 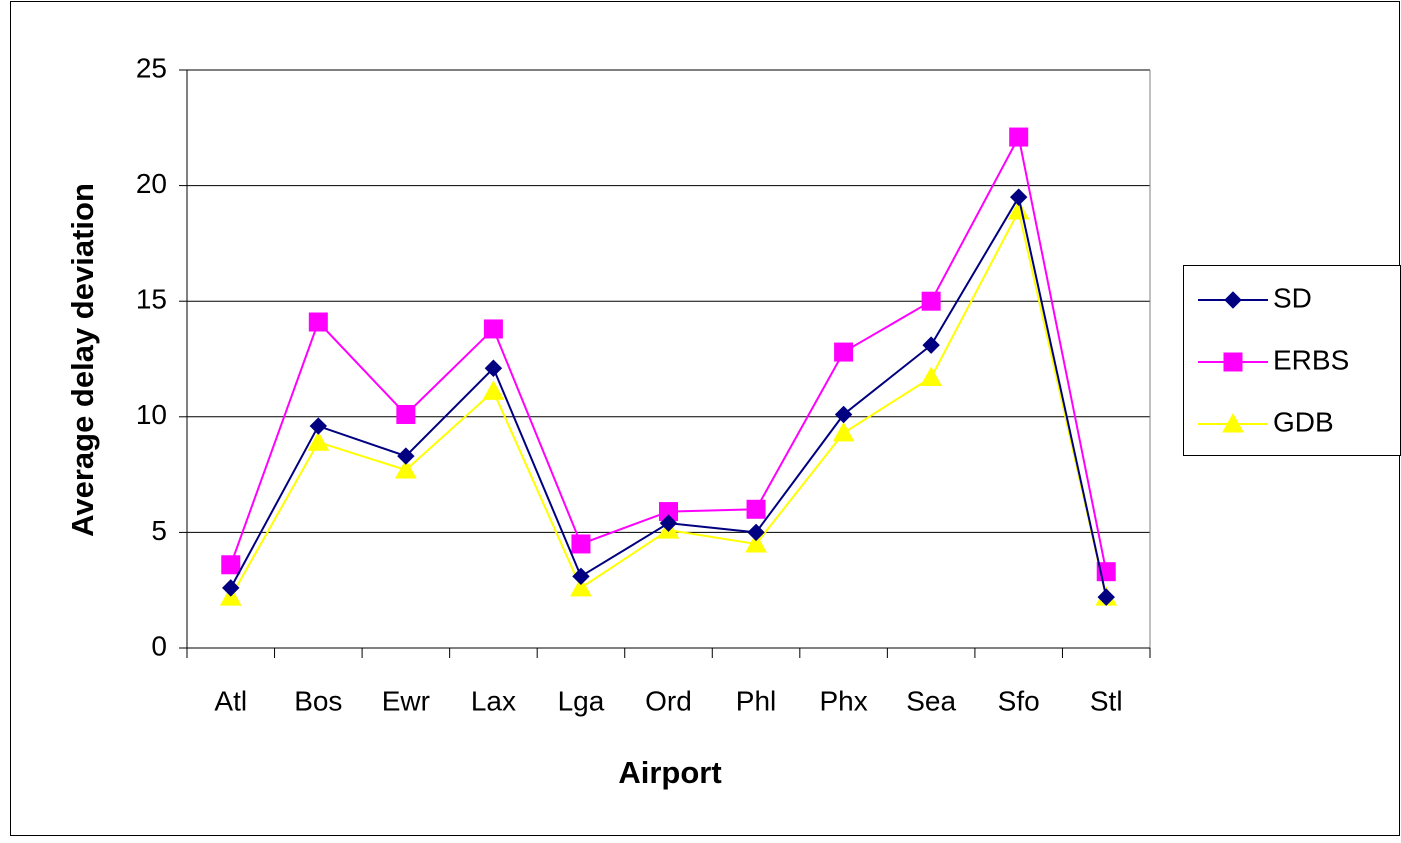 I want to click on x-tick-label: Bos, so click(x=318, y=700).